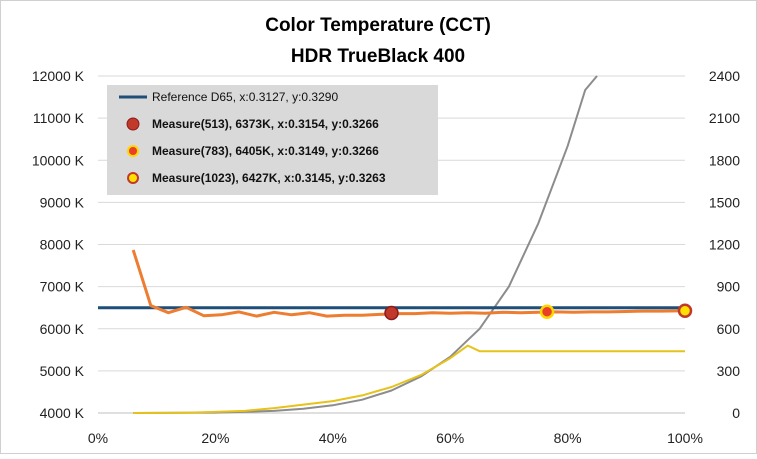 This screenshot has height=459, width=757. Describe the element at coordinates (724, 245) in the screenshot. I see `y2-tick-label: 1200` at that location.